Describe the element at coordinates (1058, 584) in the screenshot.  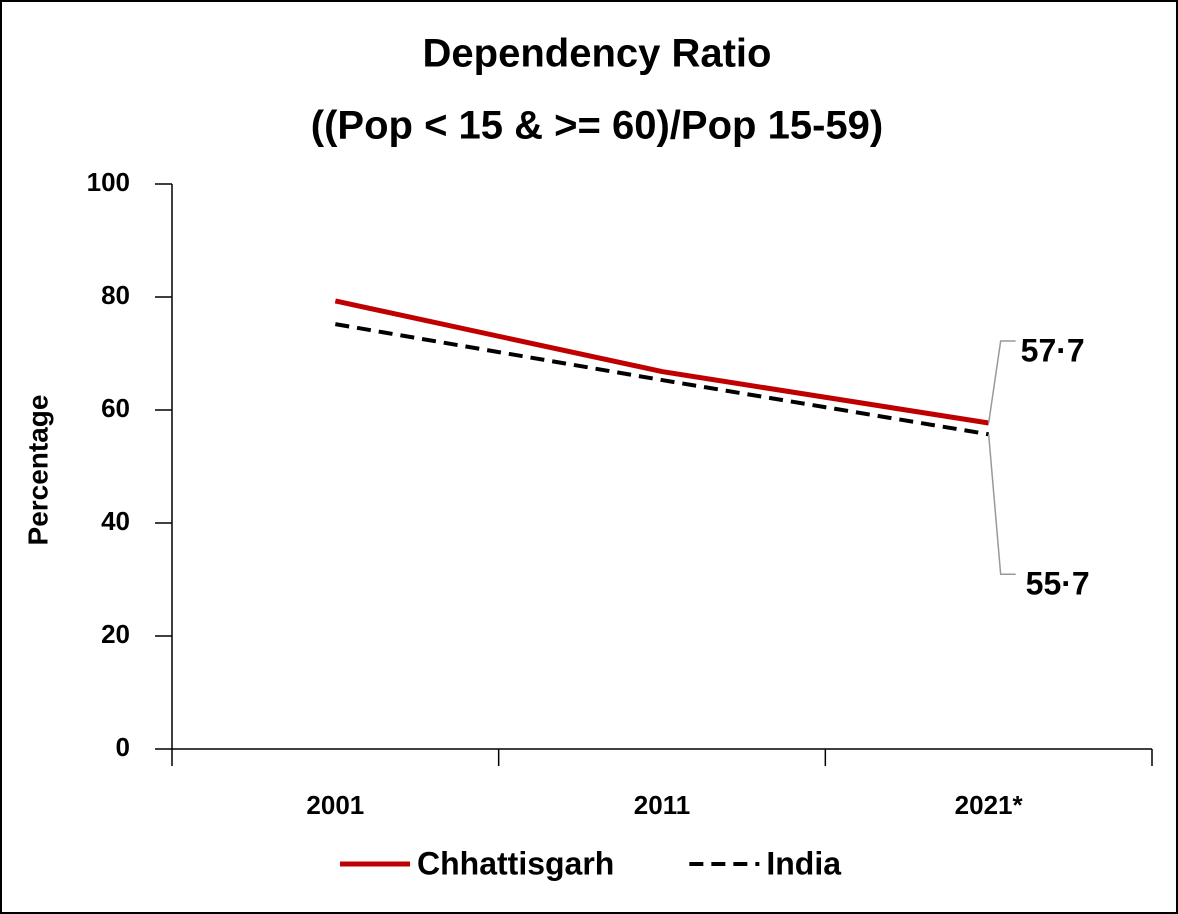
I see `data-label: 55·7` at that location.